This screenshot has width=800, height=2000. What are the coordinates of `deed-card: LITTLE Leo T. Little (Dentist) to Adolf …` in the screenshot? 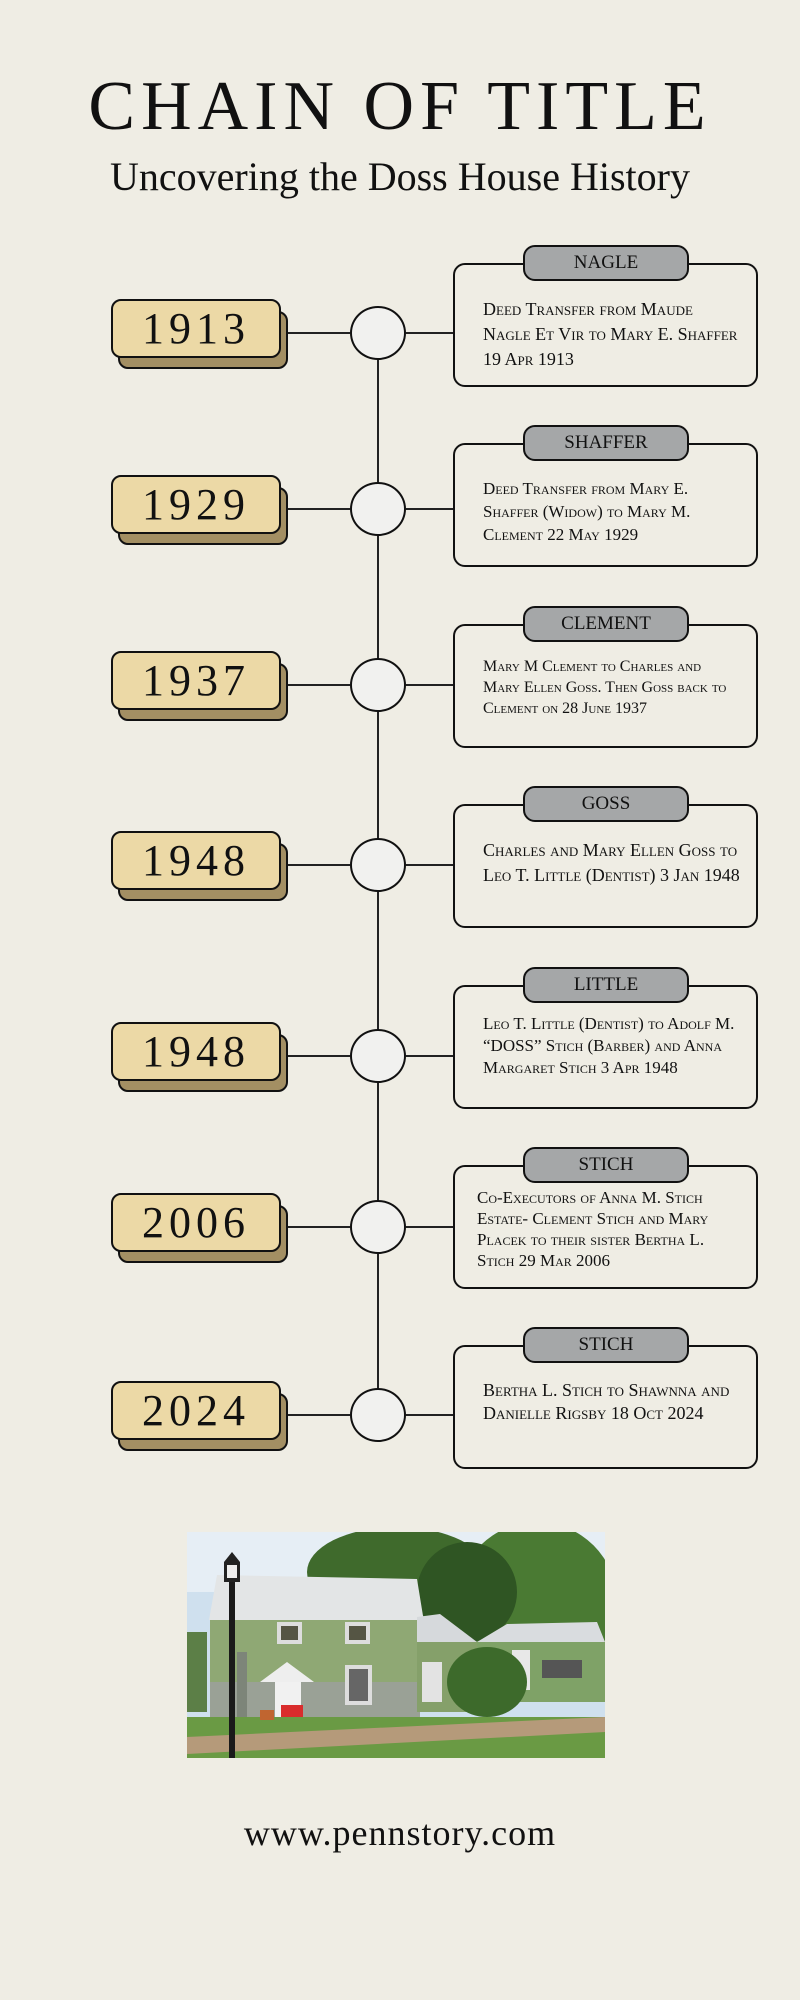 It's located at (605, 1038).